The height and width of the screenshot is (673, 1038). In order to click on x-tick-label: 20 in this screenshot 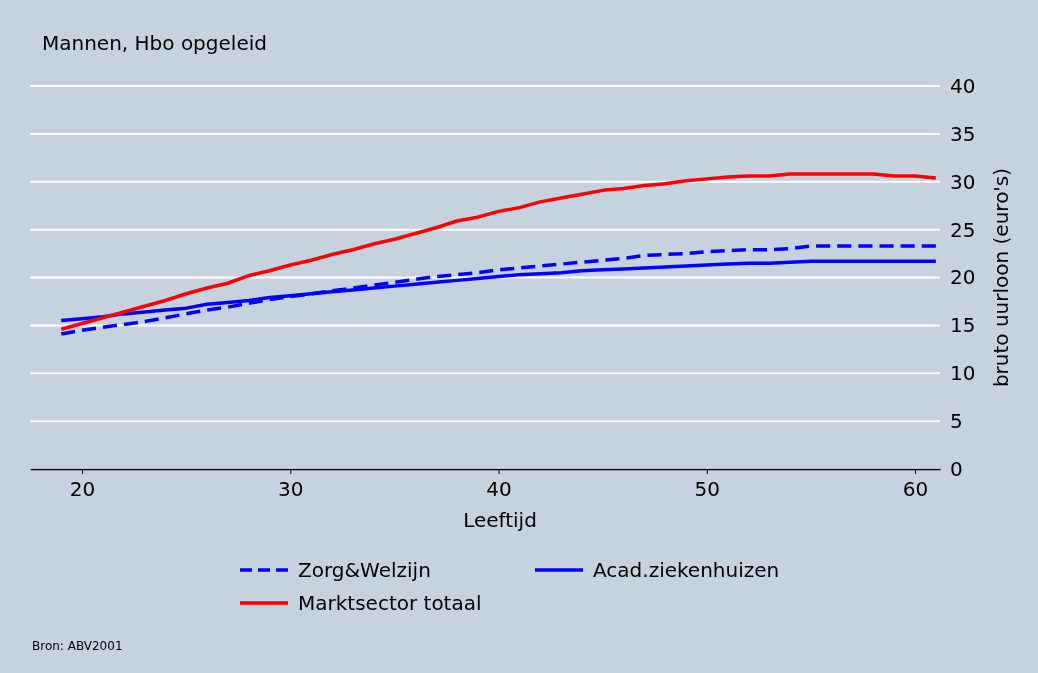, I will do `click(82, 489)`.